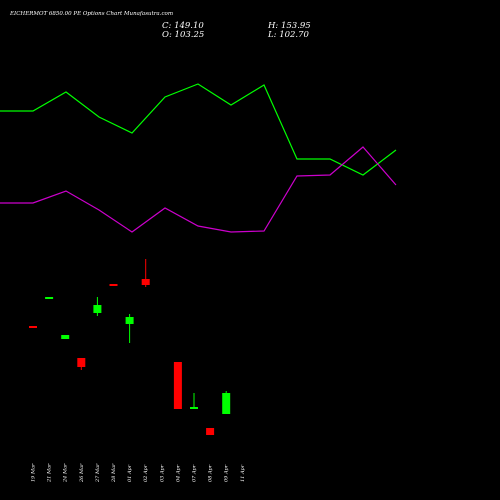 Image resolution: width=500 pixels, height=500 pixels. What do you see at coordinates (243, 473) in the screenshot?
I see `x-tick-label-13: 11 Apr` at bounding box center [243, 473].